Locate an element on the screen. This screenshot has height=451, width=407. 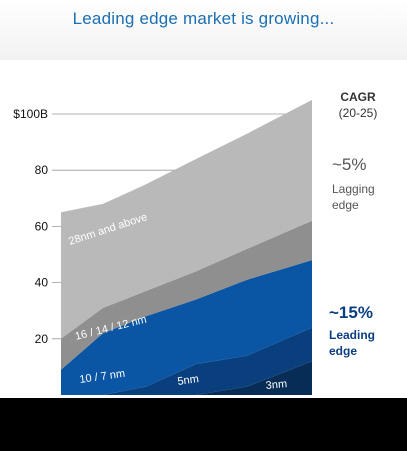
area-5nm is located at coordinates (186, 361).